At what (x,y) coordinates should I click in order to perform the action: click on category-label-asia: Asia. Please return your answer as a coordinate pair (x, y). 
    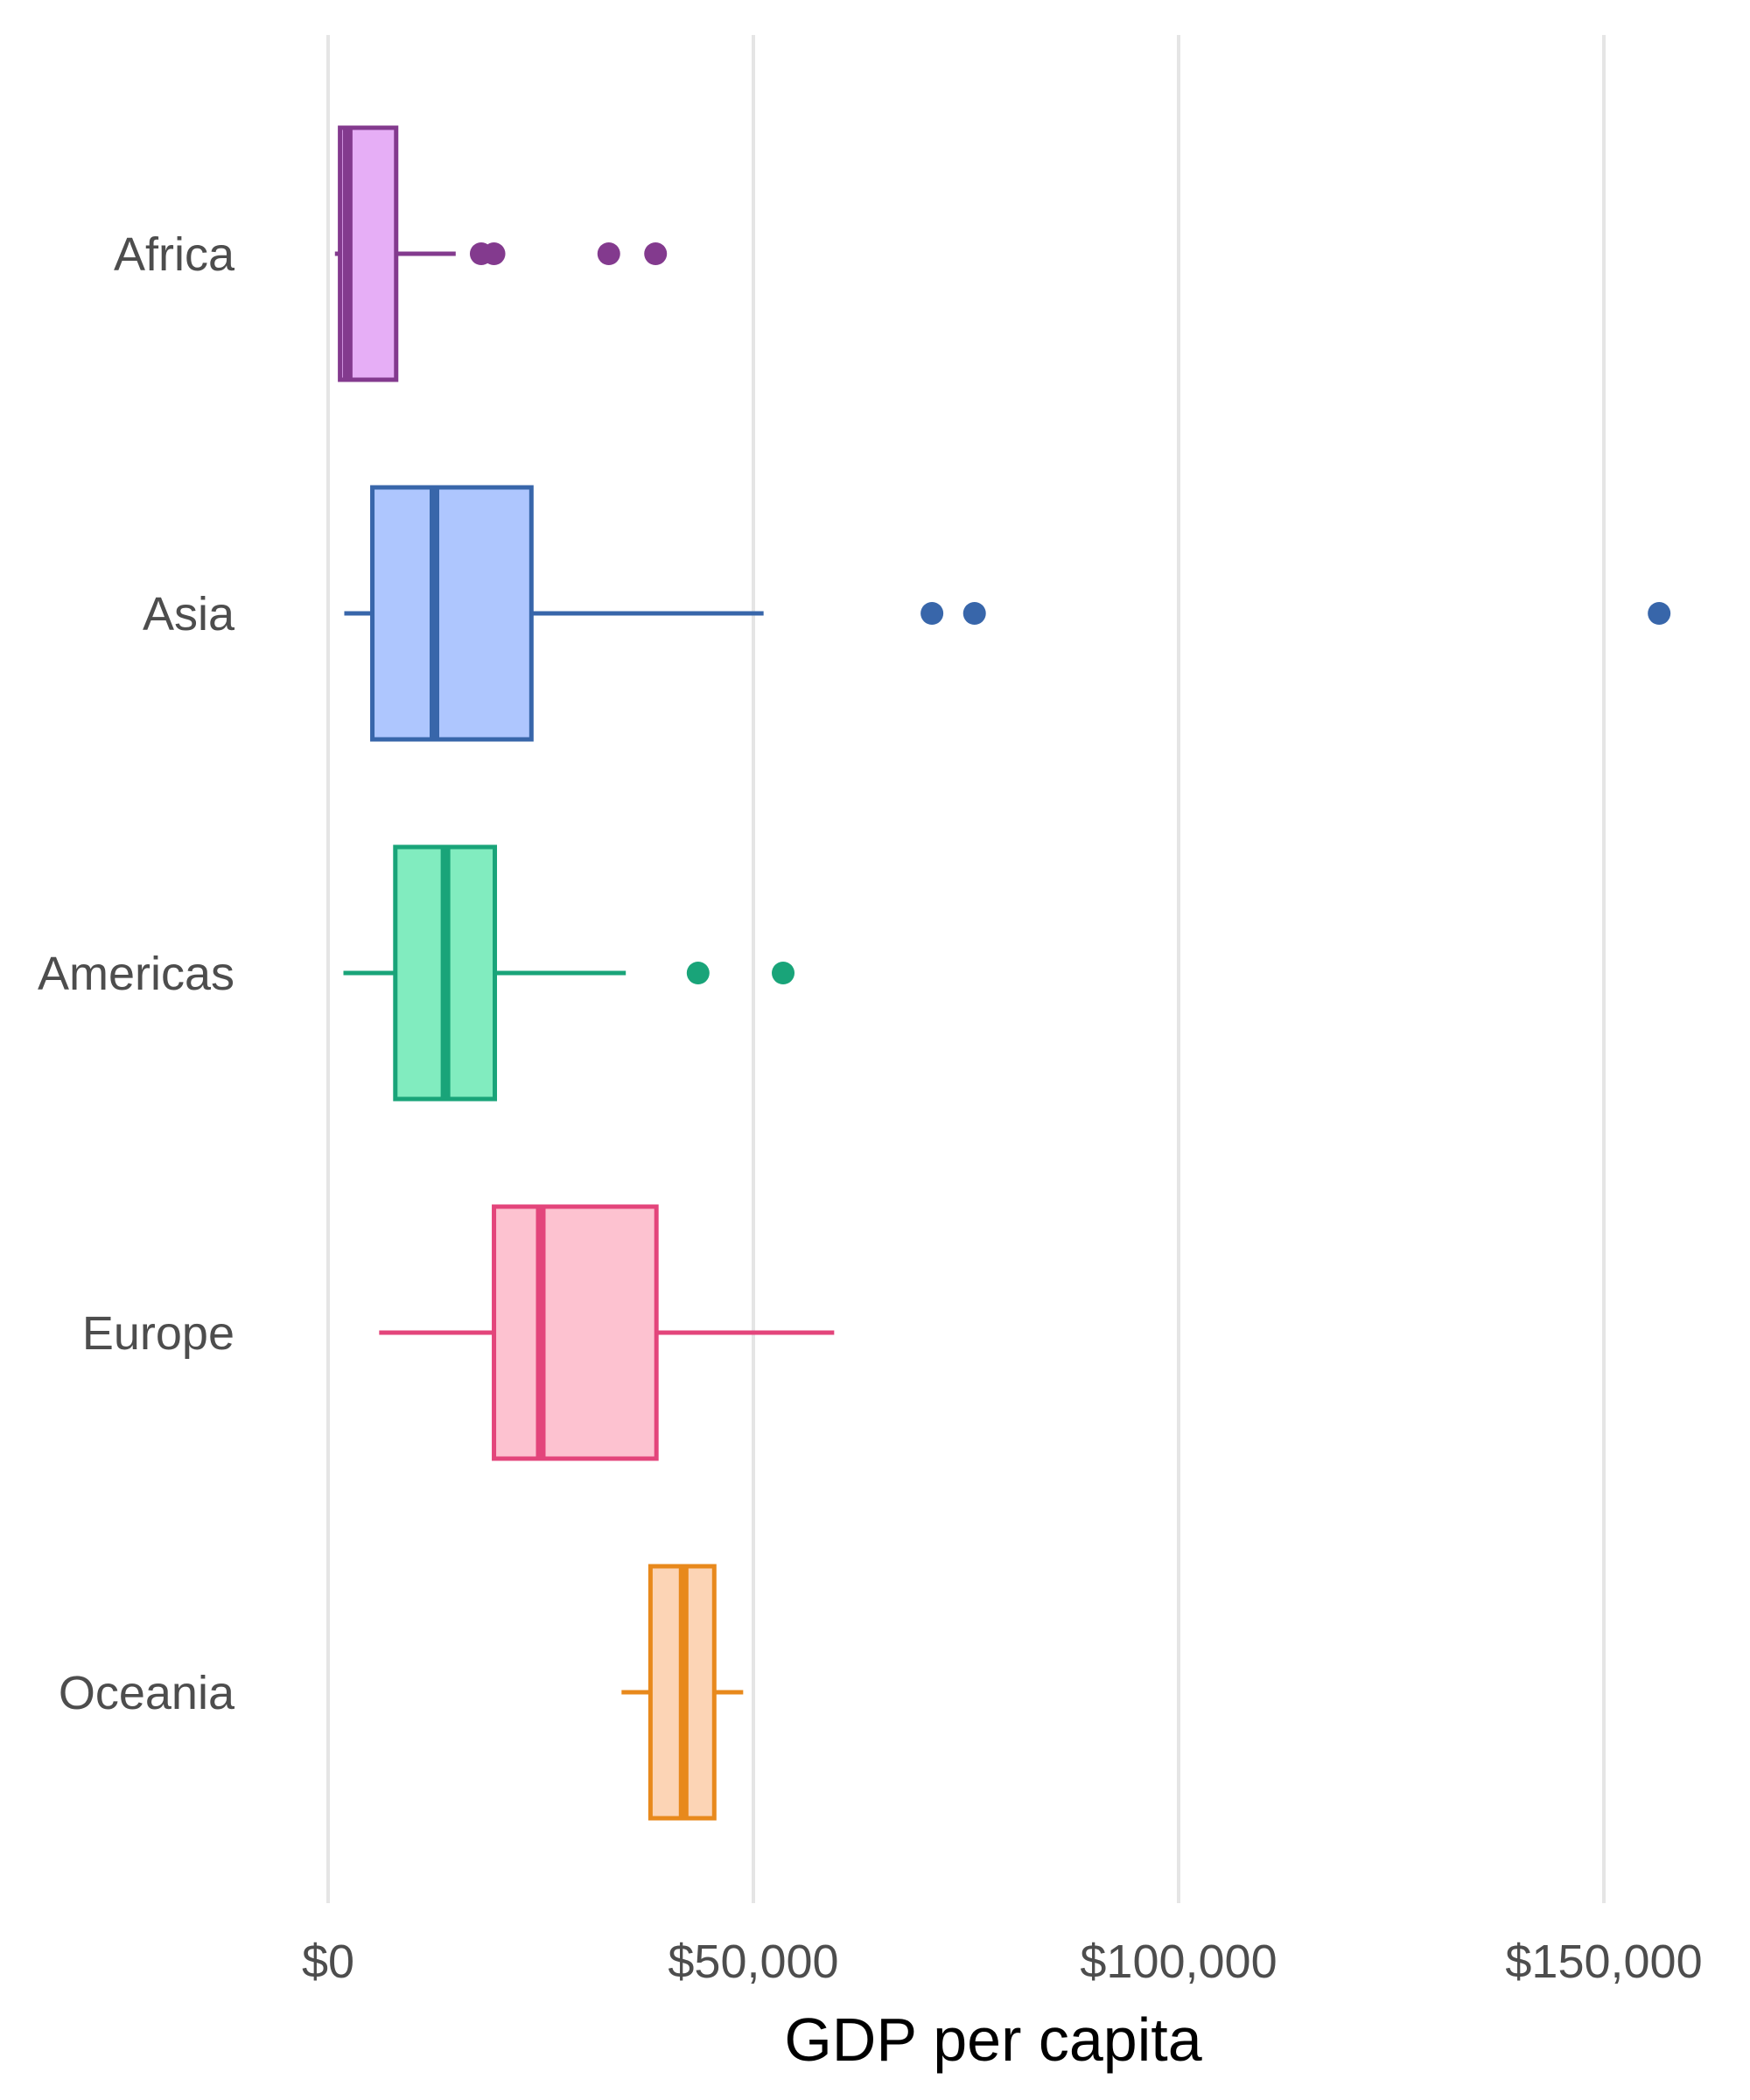
    Looking at the image, I should click on (189, 614).